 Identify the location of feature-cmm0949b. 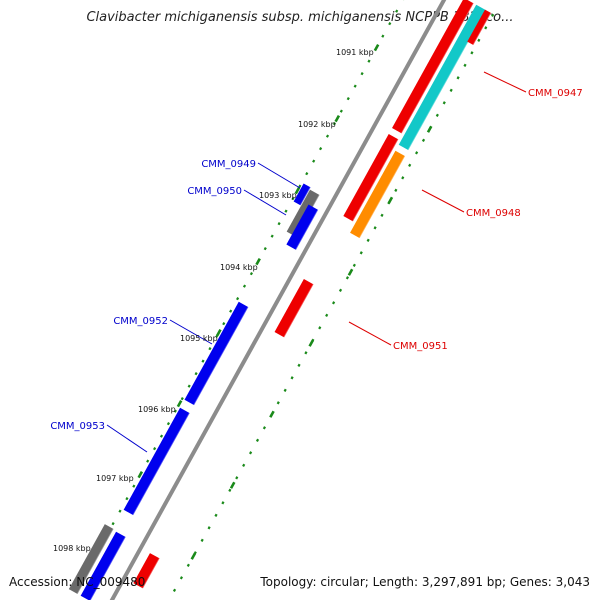
(302, 194).